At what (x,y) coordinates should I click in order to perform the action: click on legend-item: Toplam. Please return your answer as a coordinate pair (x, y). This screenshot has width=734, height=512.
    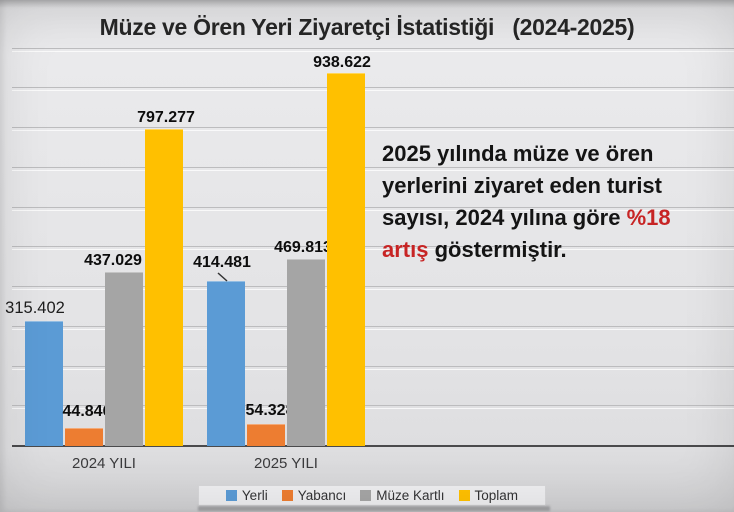
    Looking at the image, I should click on (488, 495).